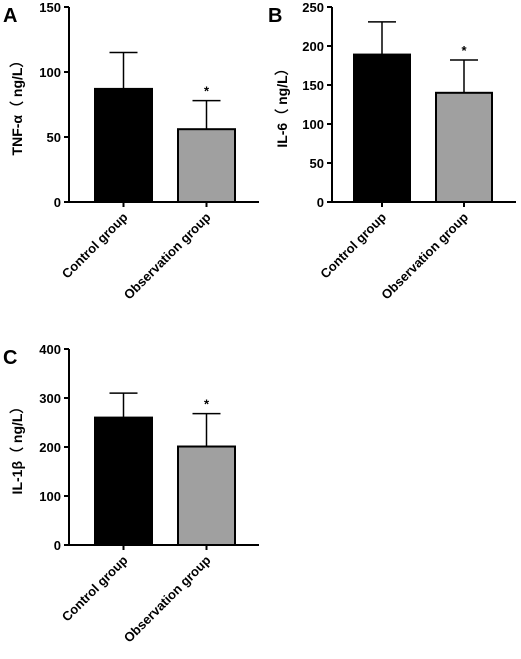 The image size is (521, 659). I want to click on y-tick-label-b-50: 50, so click(317, 163).